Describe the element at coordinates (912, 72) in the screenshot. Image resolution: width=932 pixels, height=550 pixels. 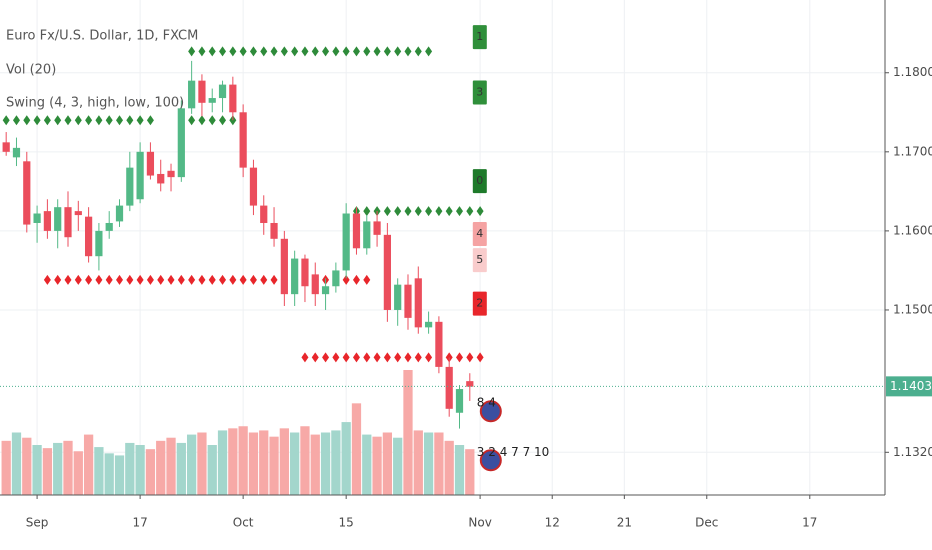
I see `y-tick-label: 1.18000` at that location.